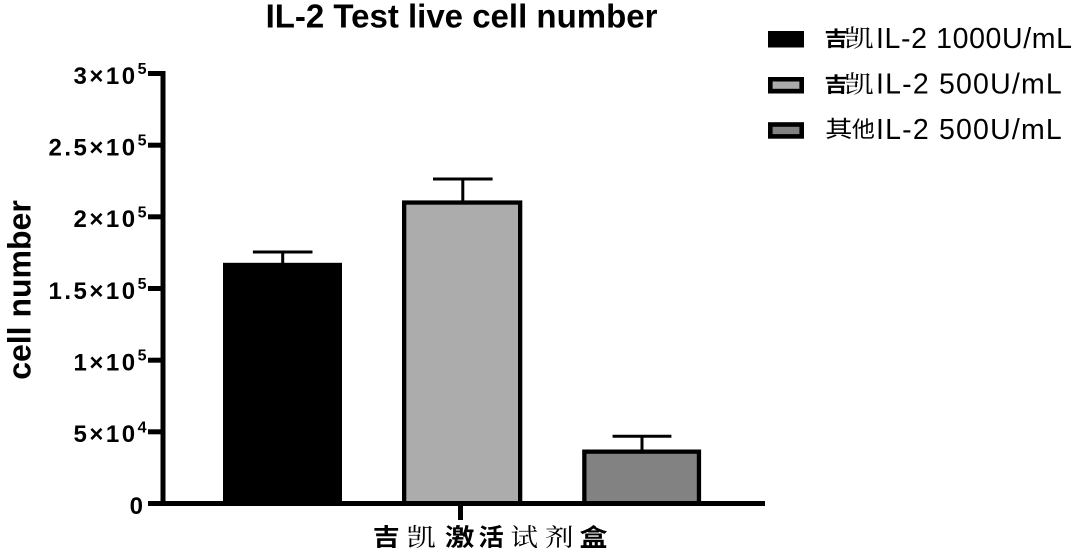 The width and height of the screenshot is (1080, 553). Describe the element at coordinates (138, 506) in the screenshot. I see `svg-text: 0` at that location.